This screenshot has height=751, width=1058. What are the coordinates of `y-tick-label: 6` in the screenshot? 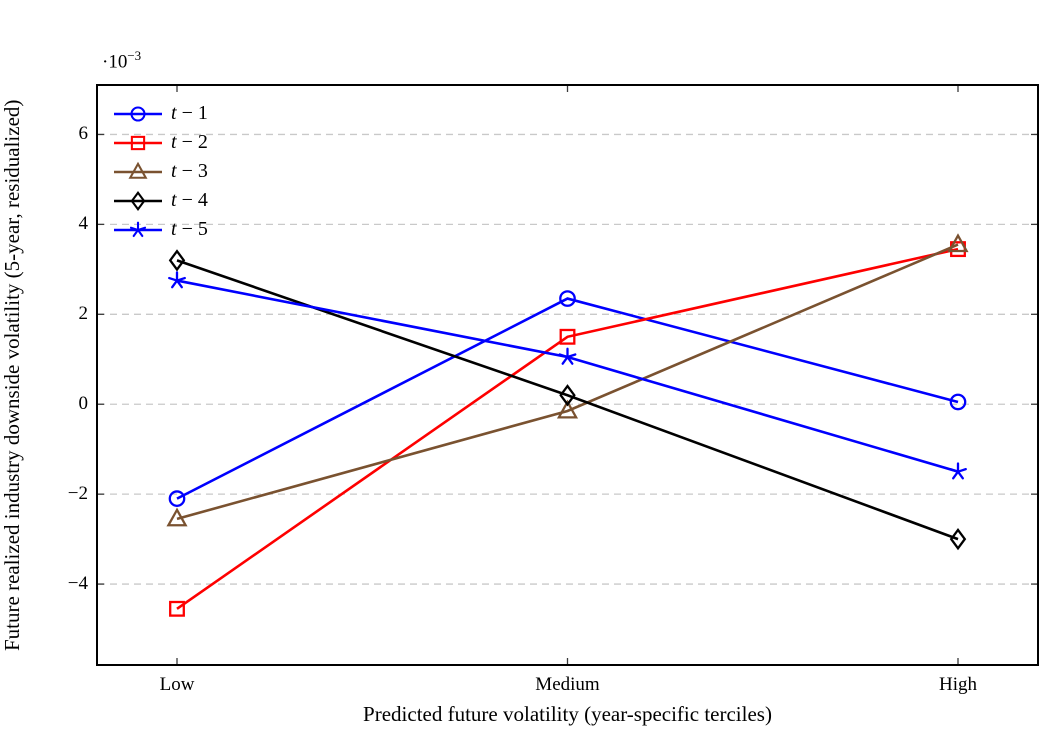 It's located at (83, 134).